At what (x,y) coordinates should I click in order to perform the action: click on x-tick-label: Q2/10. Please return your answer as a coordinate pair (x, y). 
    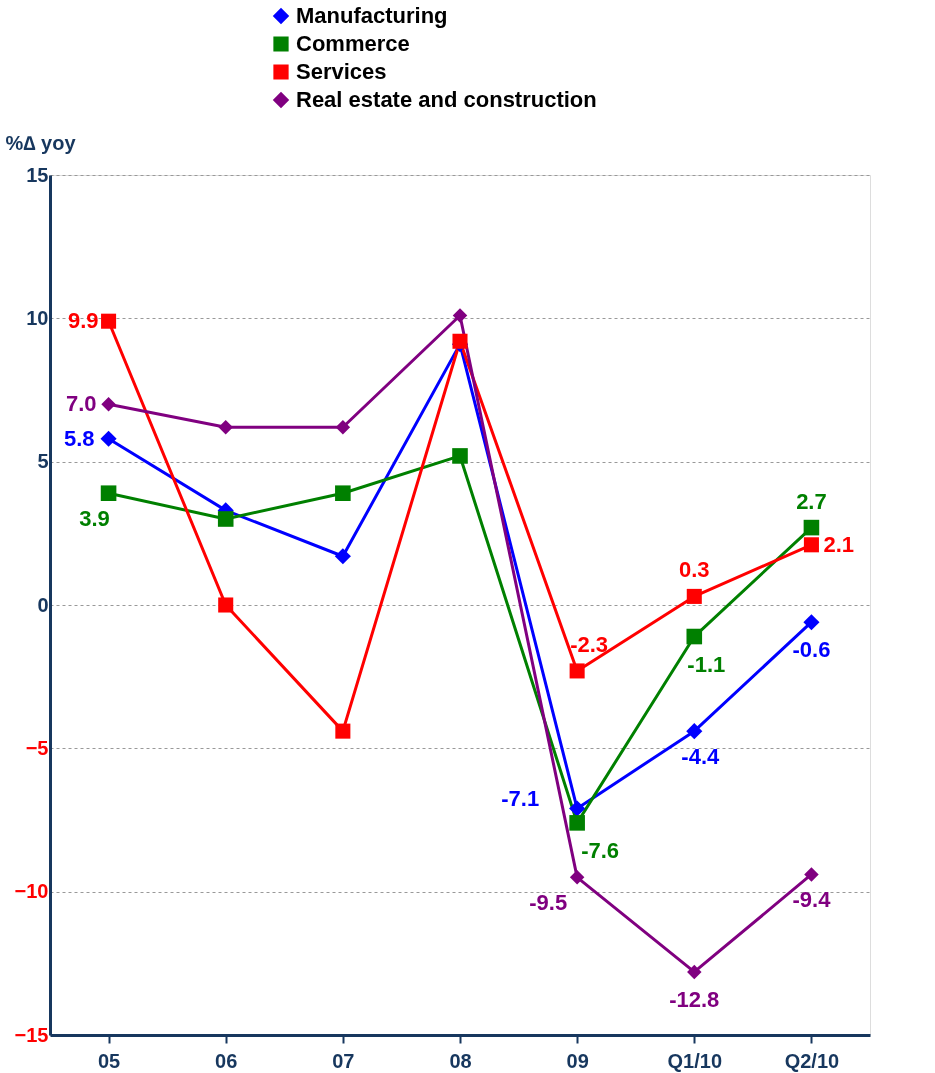
    Looking at the image, I should click on (812, 1060).